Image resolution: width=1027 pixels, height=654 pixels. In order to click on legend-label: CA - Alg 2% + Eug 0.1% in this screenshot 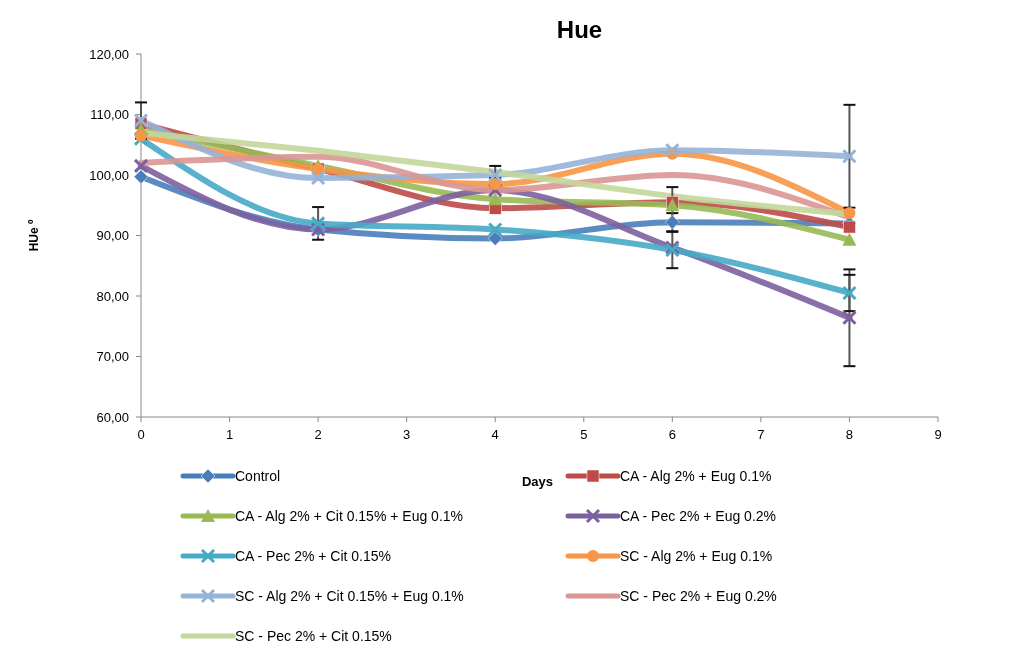, I will do `click(696, 475)`.